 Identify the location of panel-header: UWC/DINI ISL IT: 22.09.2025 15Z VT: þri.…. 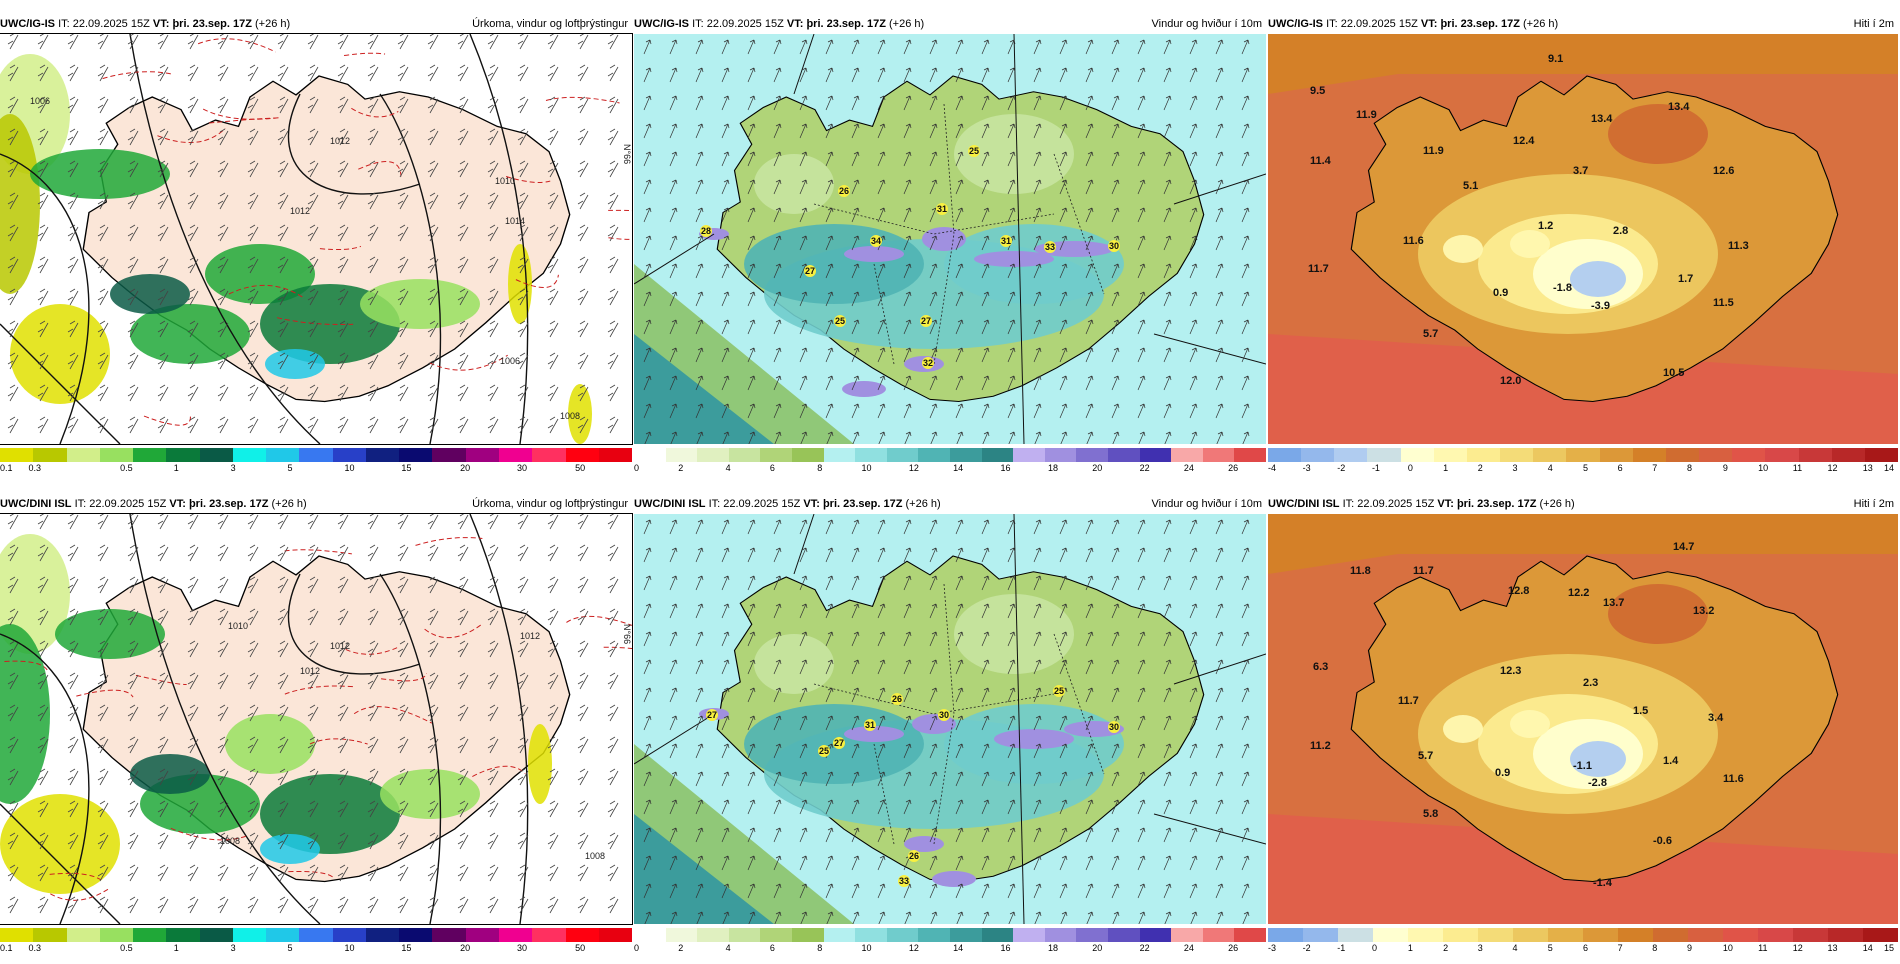
(316, 504).